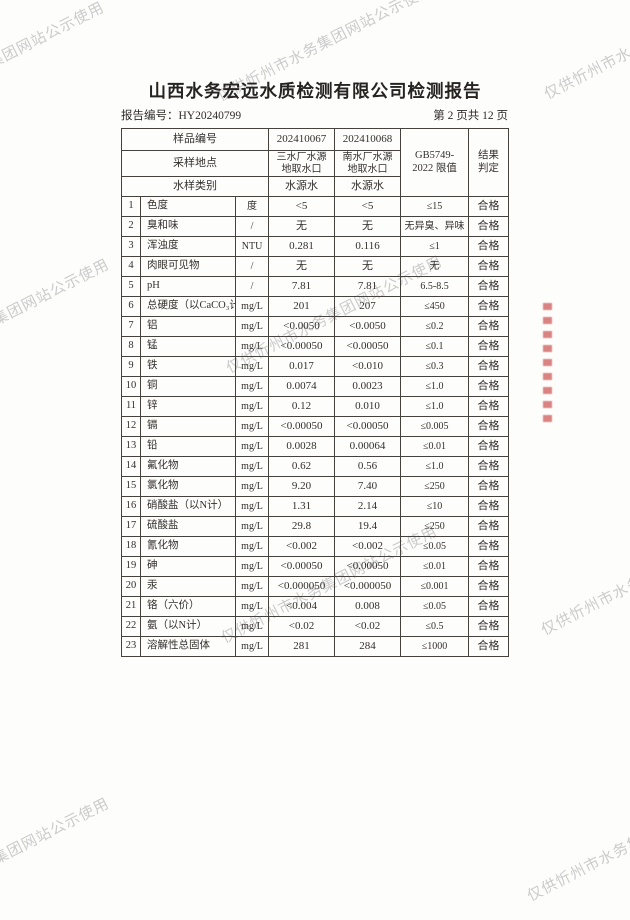 The height and width of the screenshot is (920, 630). Describe the element at coordinates (435, 346) in the screenshot. I see `limit-value: ≤0.1` at that location.